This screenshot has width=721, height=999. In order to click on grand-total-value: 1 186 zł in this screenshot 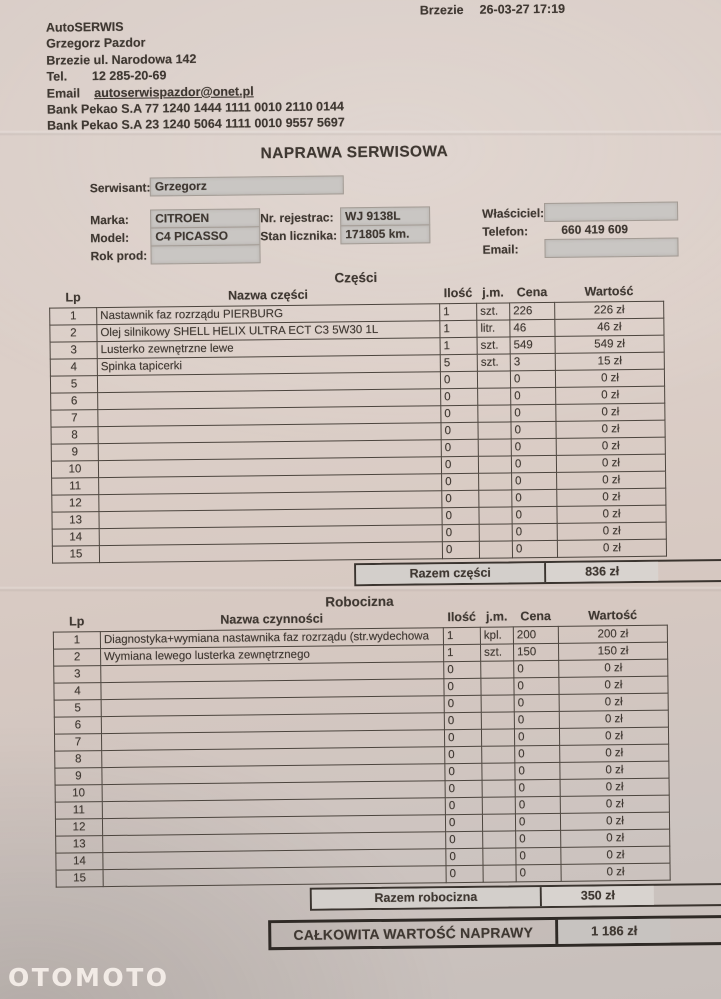, I will do `click(614, 931)`.